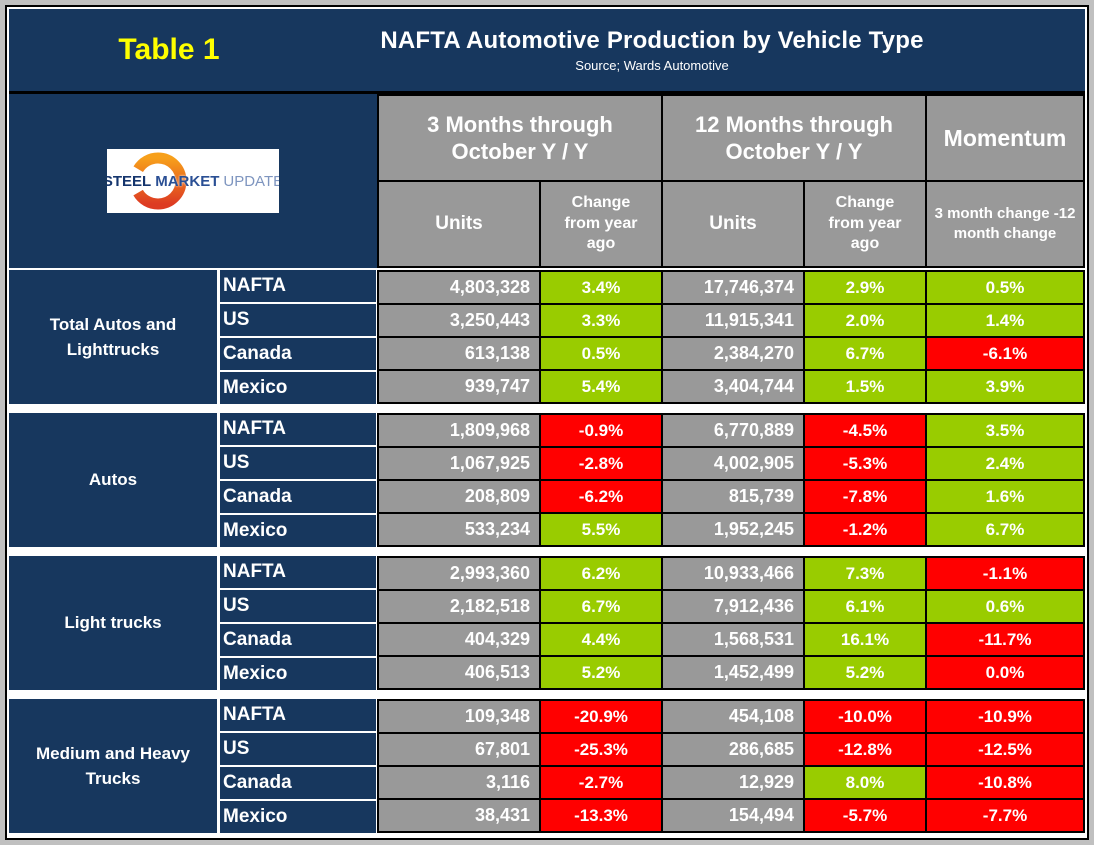 This screenshot has height=845, width=1094. Describe the element at coordinates (1005, 782) in the screenshot. I see `momentum-cell: -10.8%` at that location.